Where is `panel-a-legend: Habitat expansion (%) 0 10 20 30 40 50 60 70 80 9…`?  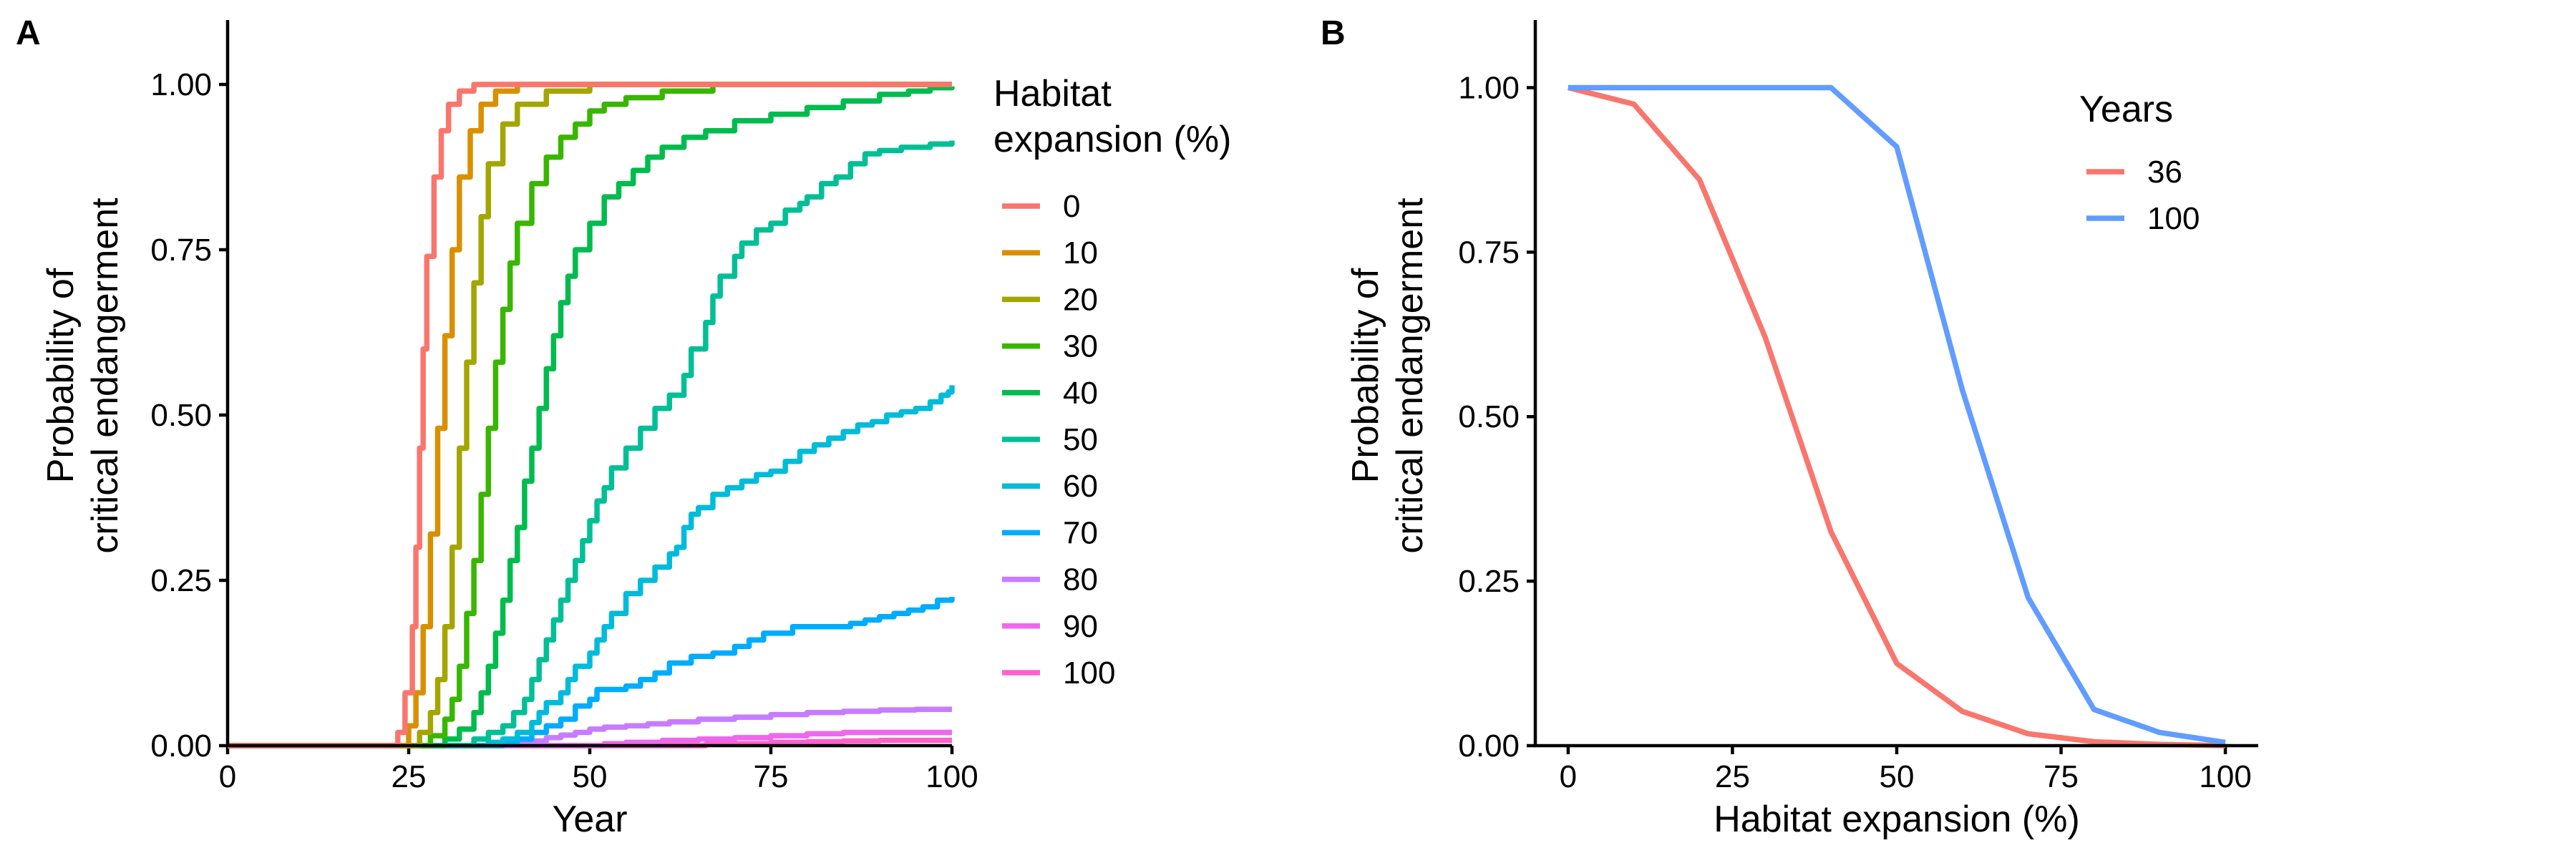 panel-a-legend: Habitat expansion (%) 0 10 20 30 40 50 60 70 80 9… is located at coordinates (1112, 382).